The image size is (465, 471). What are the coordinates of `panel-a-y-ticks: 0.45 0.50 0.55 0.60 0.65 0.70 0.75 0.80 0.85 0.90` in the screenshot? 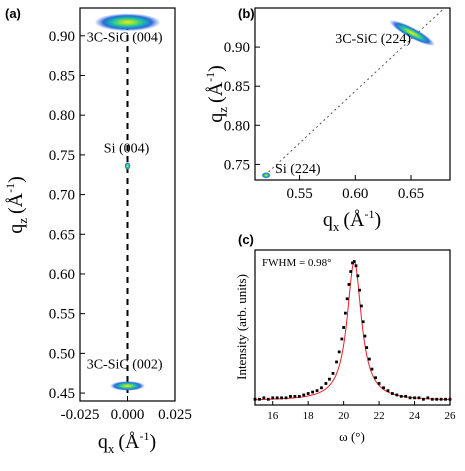 It's located at (67, 215).